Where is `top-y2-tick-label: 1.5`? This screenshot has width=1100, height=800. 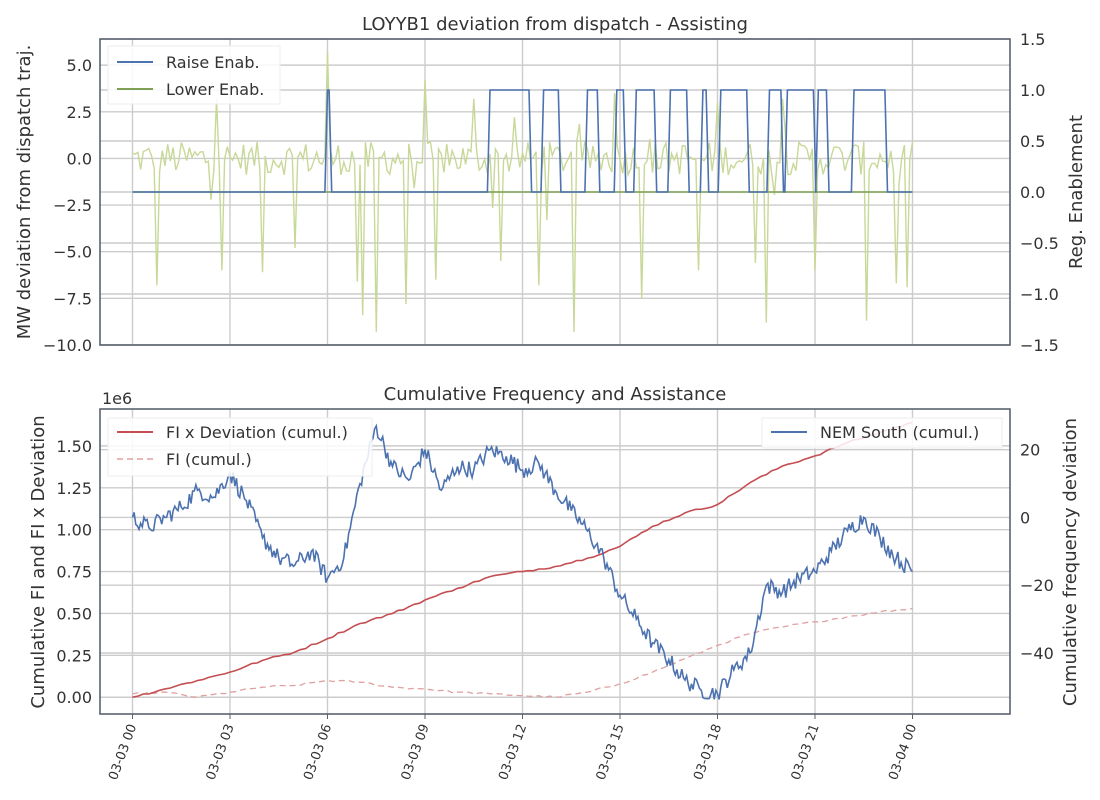 top-y2-tick-label: 1.5 is located at coordinates (1032, 39).